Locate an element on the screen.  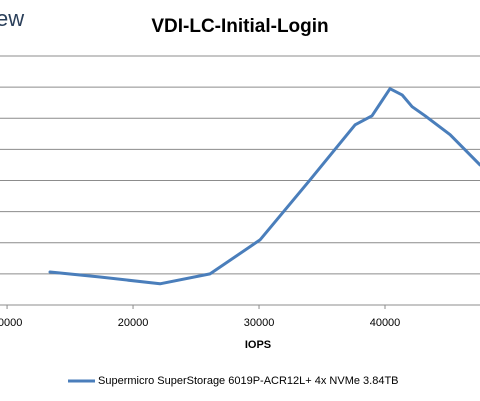
x-axis-label: IOPS is located at coordinates (258, 345).